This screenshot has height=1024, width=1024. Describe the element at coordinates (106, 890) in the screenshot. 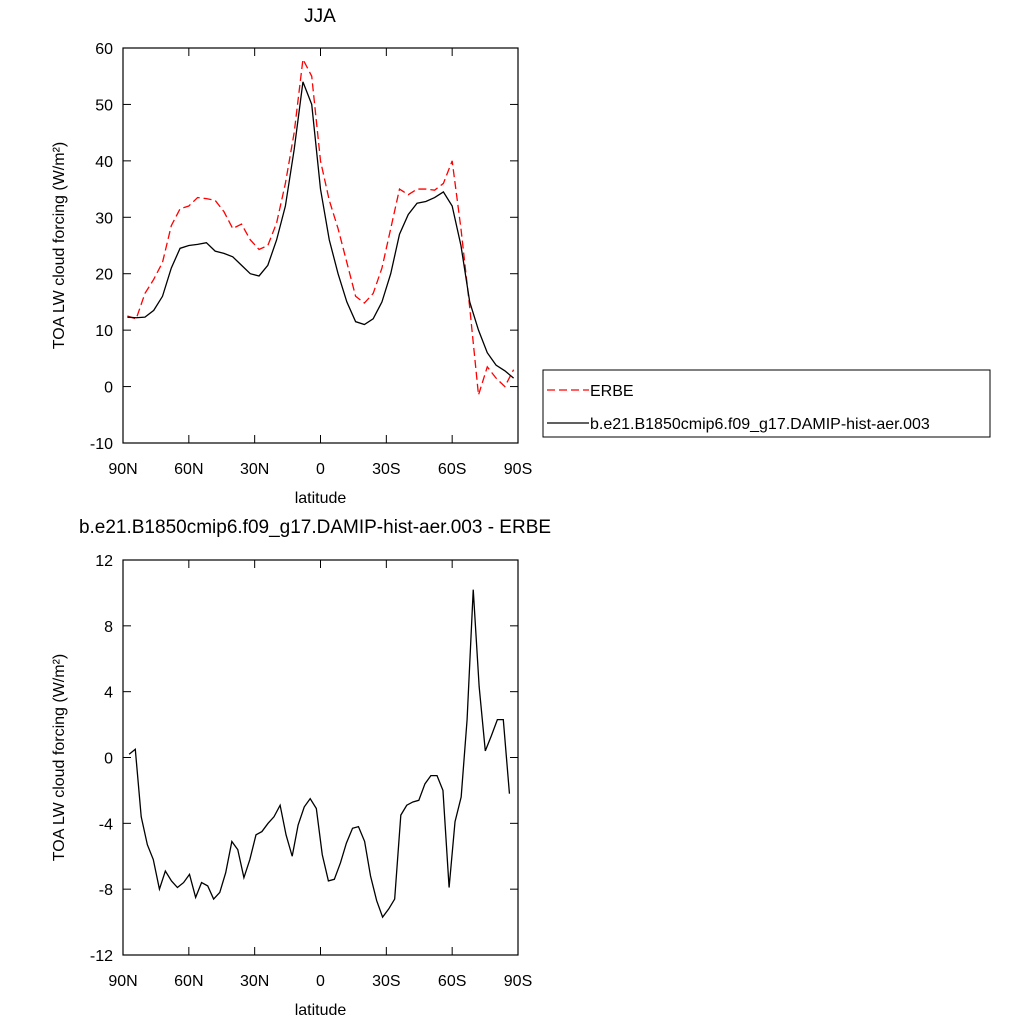

I see `y-tick-label: -8` at that location.